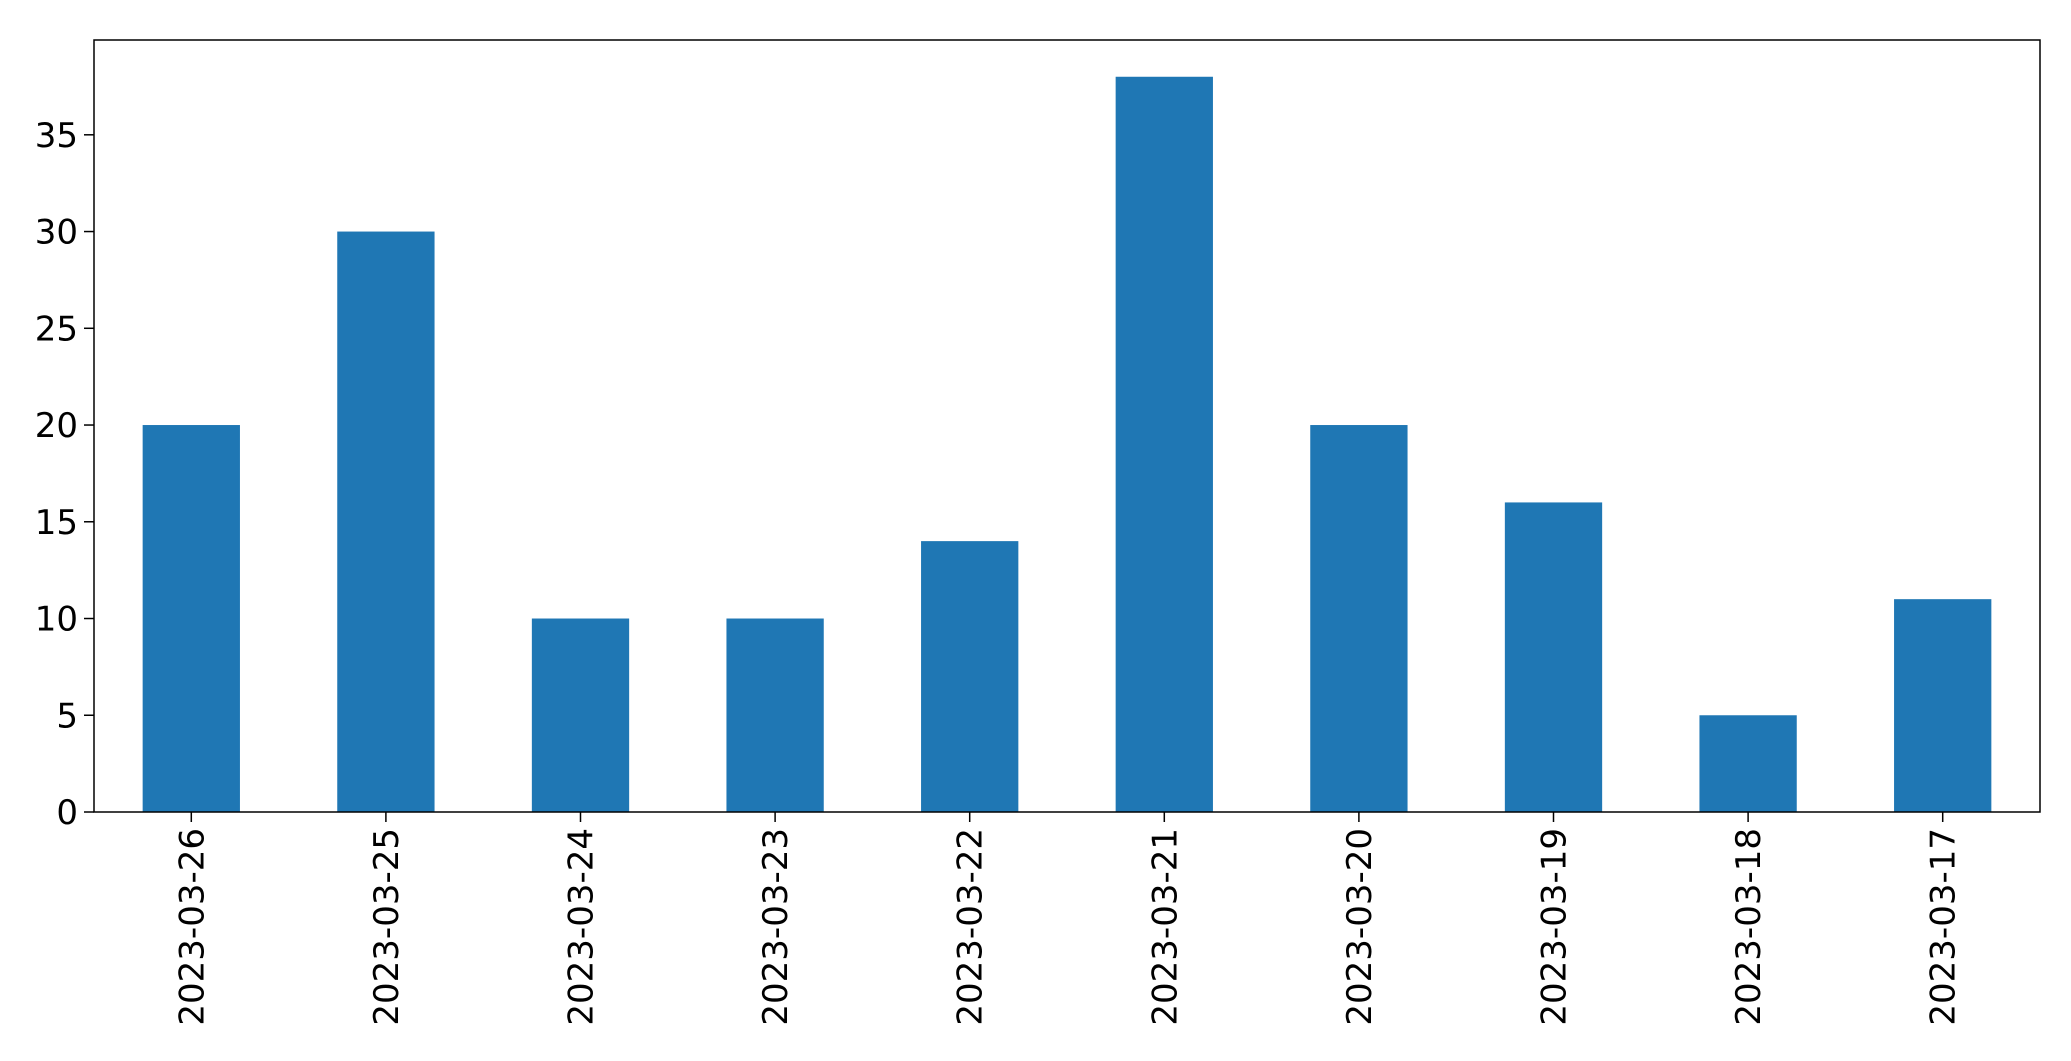 The height and width of the screenshot is (1061, 2071). Describe the element at coordinates (1165, 927) in the screenshot. I see `x-tick-label: 2023-03-21` at that location.